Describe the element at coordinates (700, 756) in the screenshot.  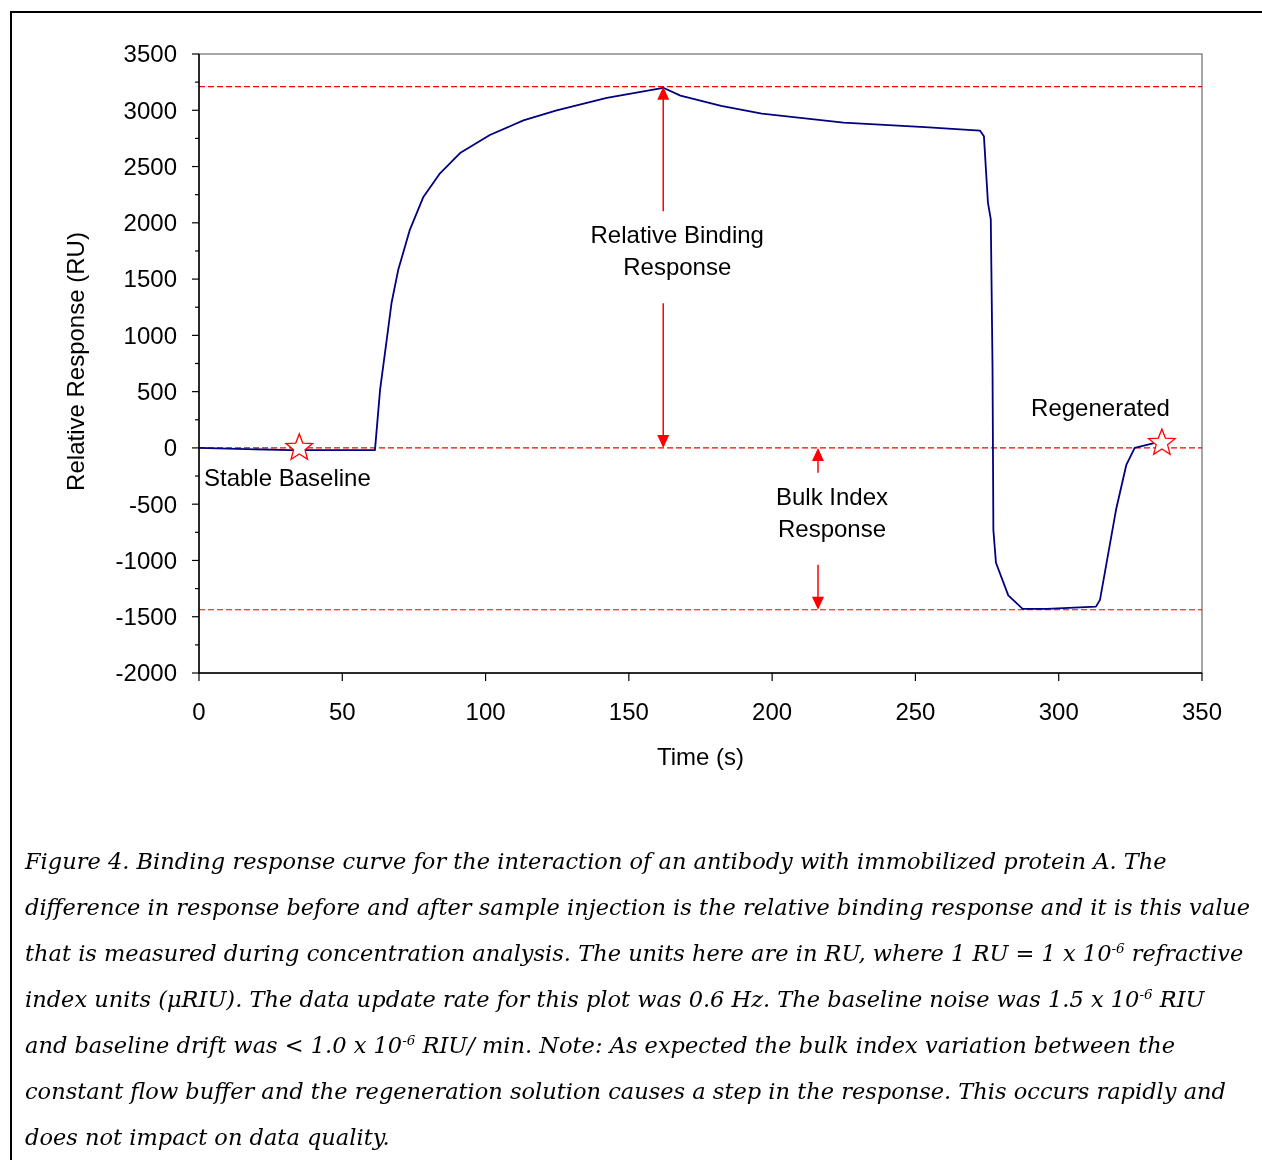
I see `x-axis-title: Time (s)` at that location.